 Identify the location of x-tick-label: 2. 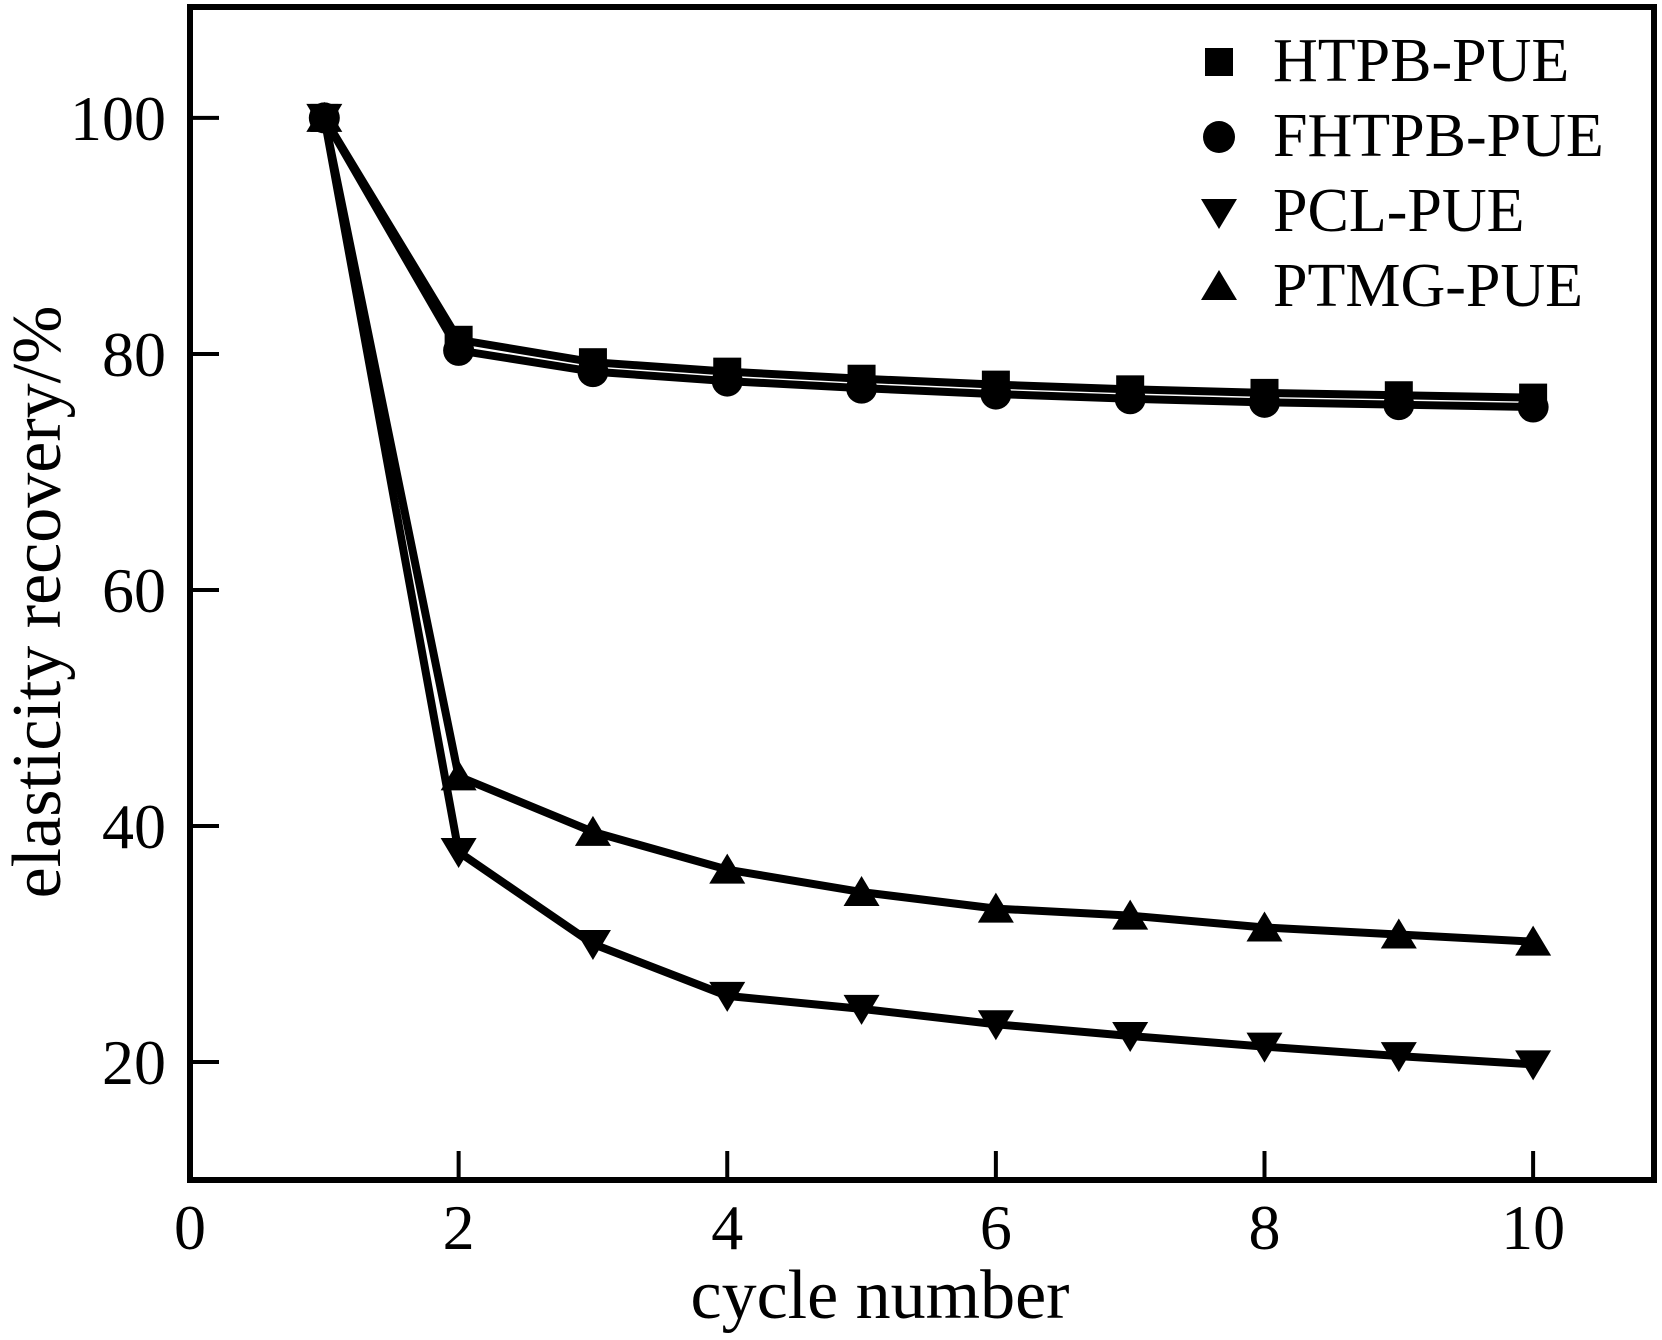
(459, 1227).